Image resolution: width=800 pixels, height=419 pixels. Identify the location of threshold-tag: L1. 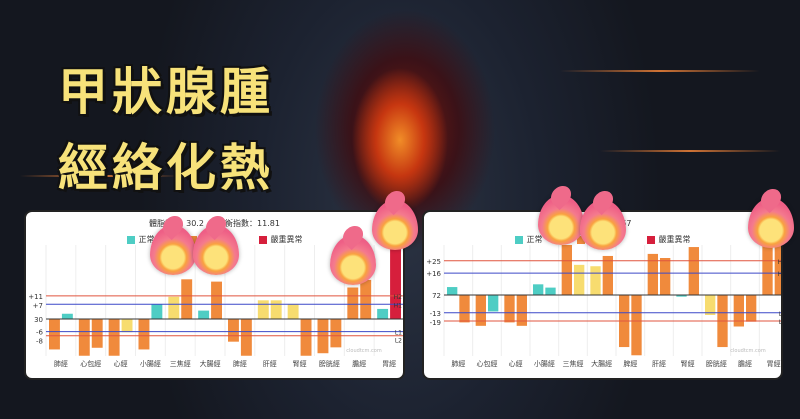
(398, 333).